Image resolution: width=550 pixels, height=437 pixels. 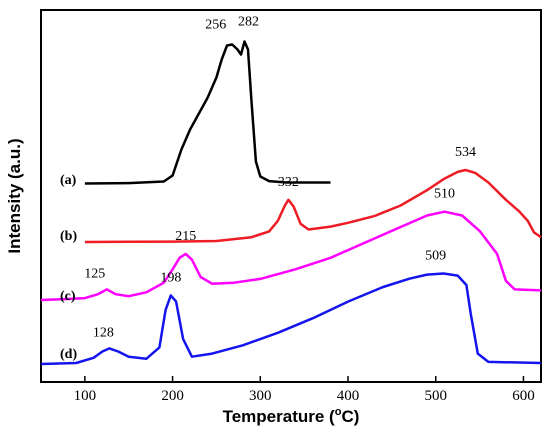 What do you see at coordinates (215, 25) in the screenshot?
I see `peak-label-256: 256` at bounding box center [215, 25].